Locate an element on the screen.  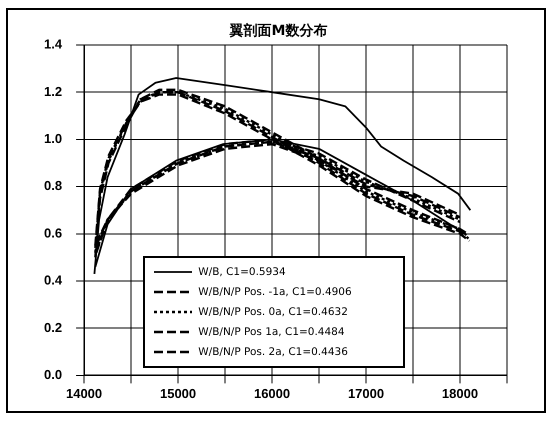
x-tick-label: 15000 is located at coordinates (178, 393).